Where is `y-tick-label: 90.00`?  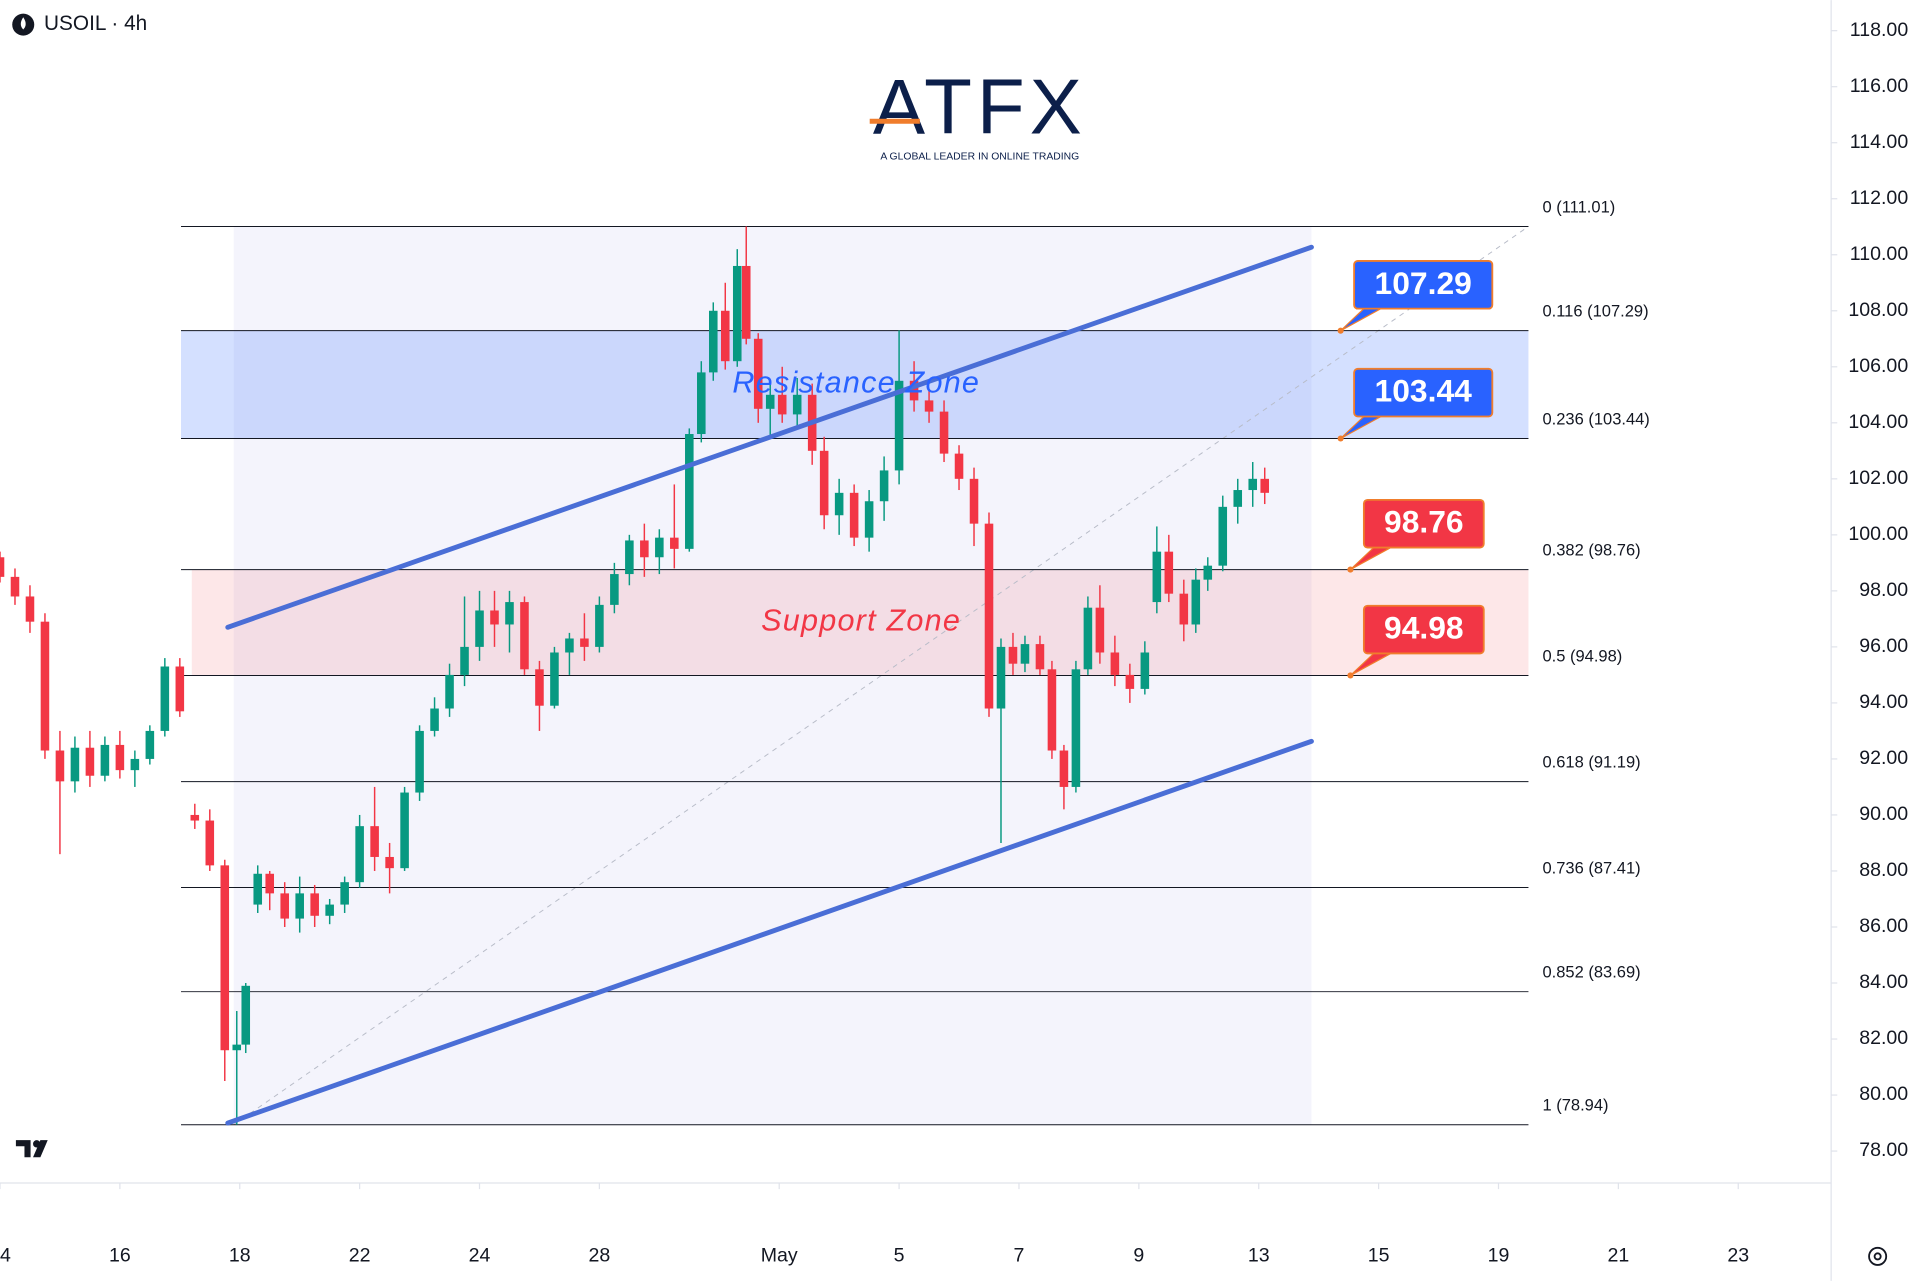
y-tick-label: 90.00 is located at coordinates (1883, 814).